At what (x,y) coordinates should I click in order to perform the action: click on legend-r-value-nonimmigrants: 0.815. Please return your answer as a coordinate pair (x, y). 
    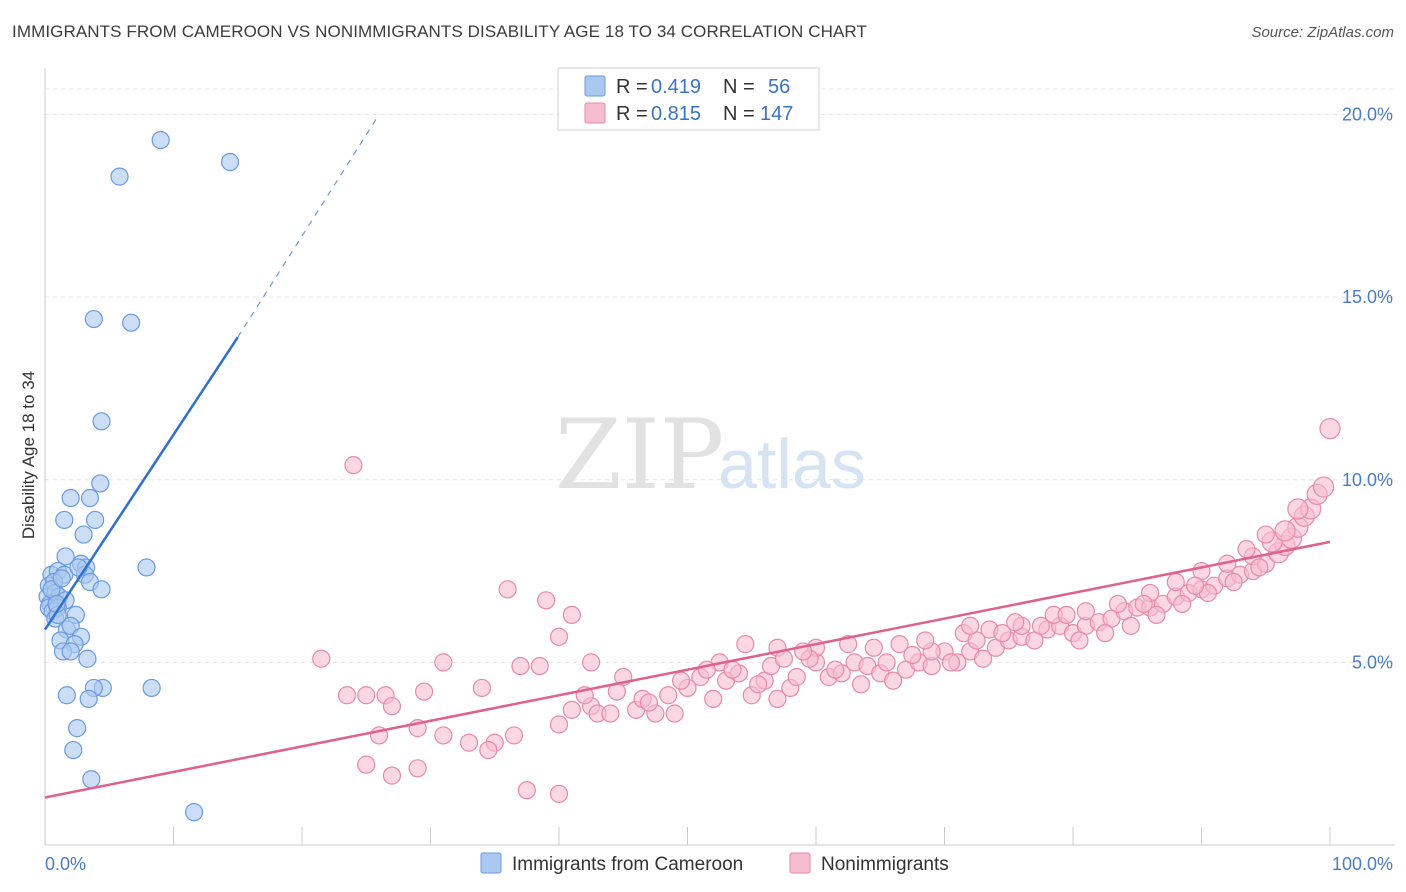
    Looking at the image, I should click on (676, 114).